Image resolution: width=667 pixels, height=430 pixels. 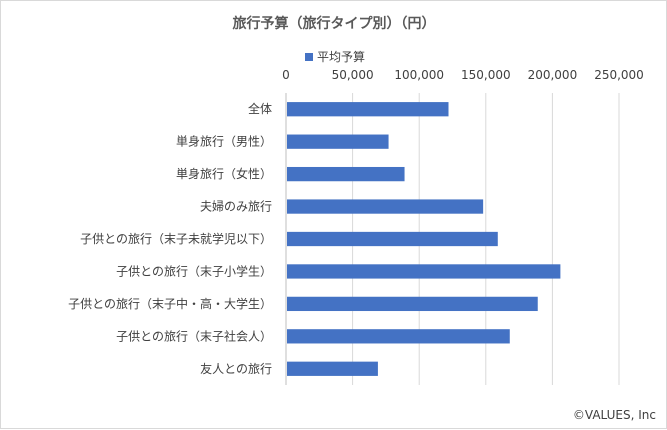 I want to click on category-label: 単身旅行（男性）, so click(x=224, y=141).